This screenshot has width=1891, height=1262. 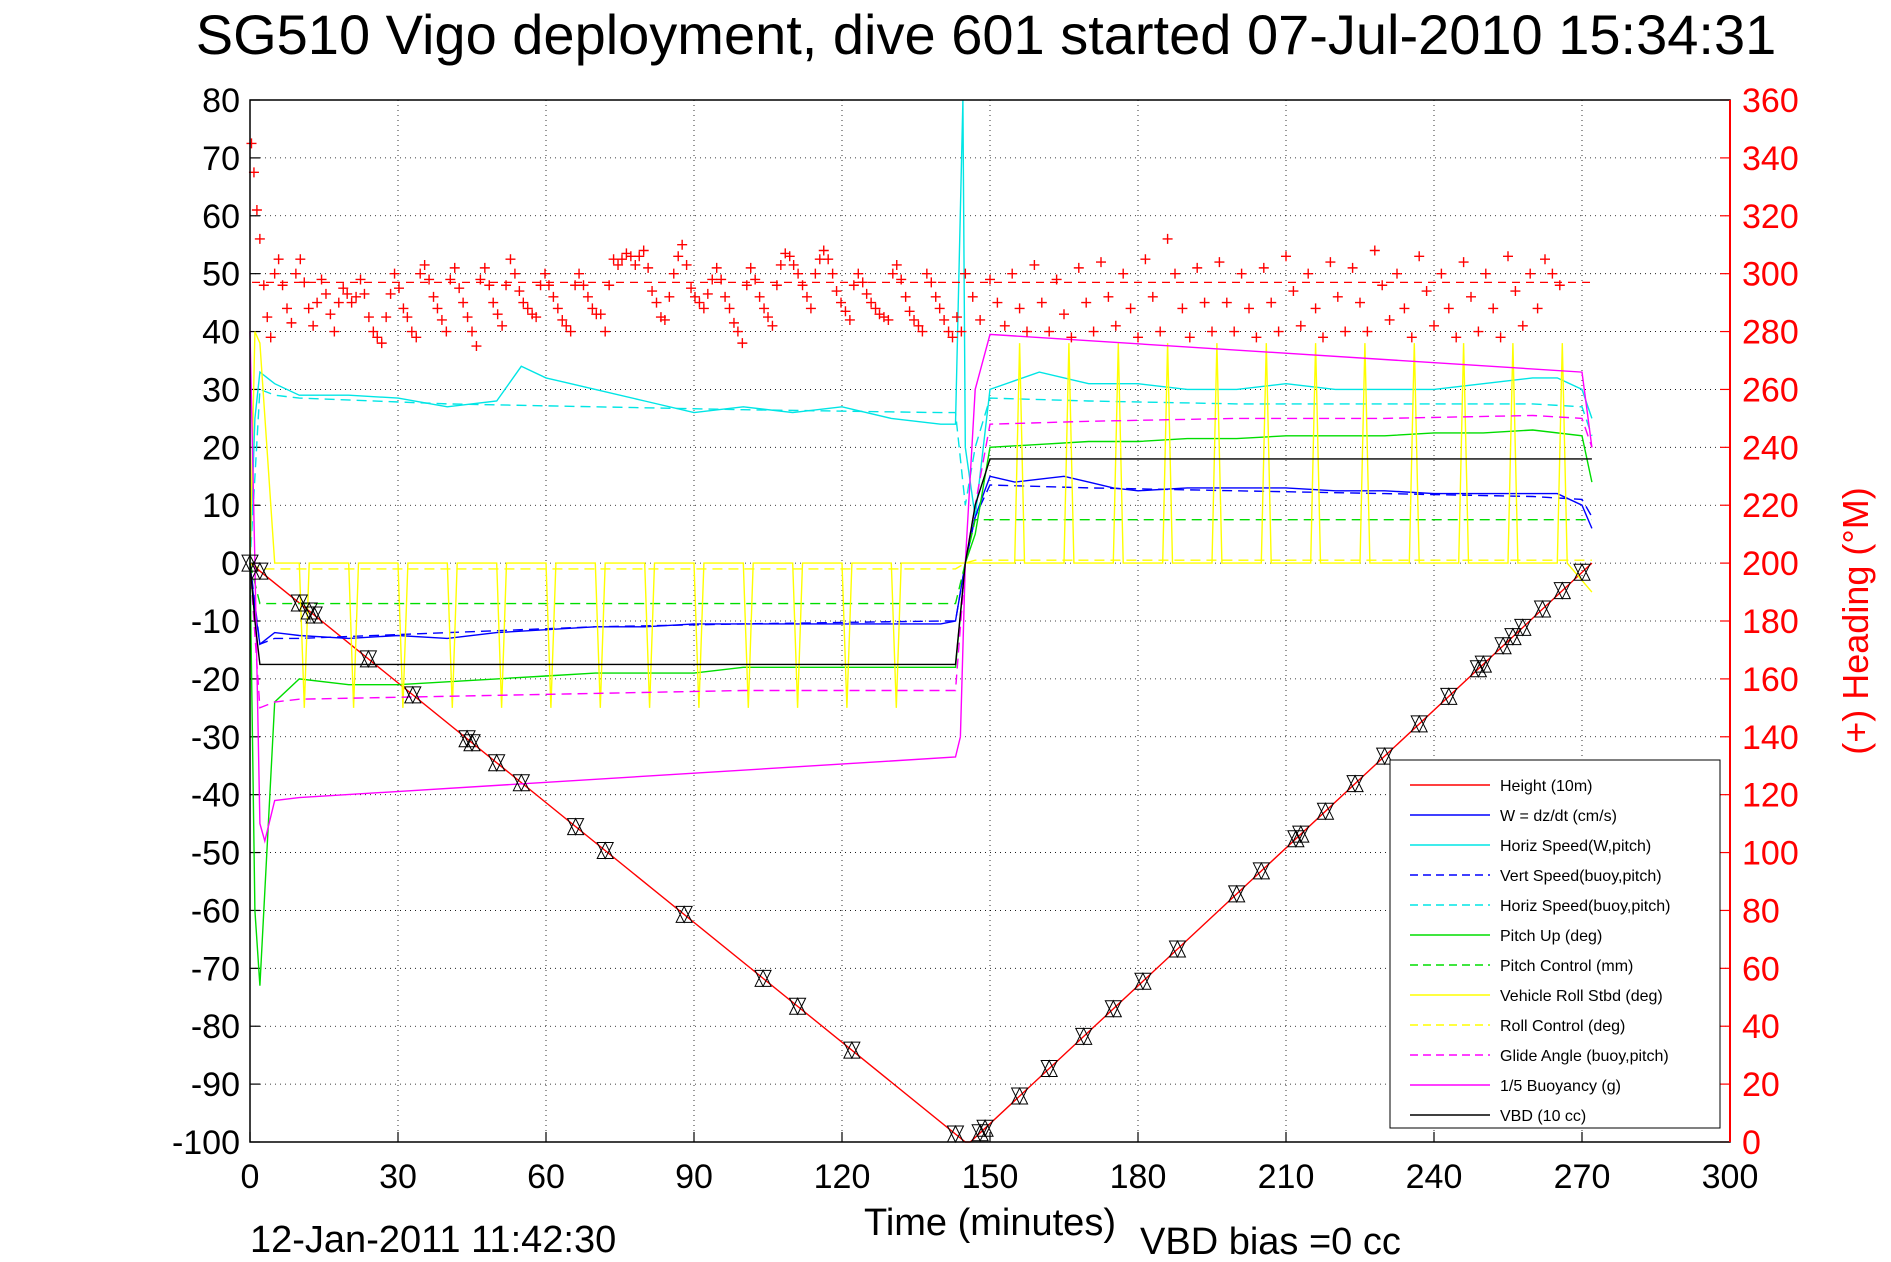 I want to click on tick-label-left: -40, so click(x=215, y=796).